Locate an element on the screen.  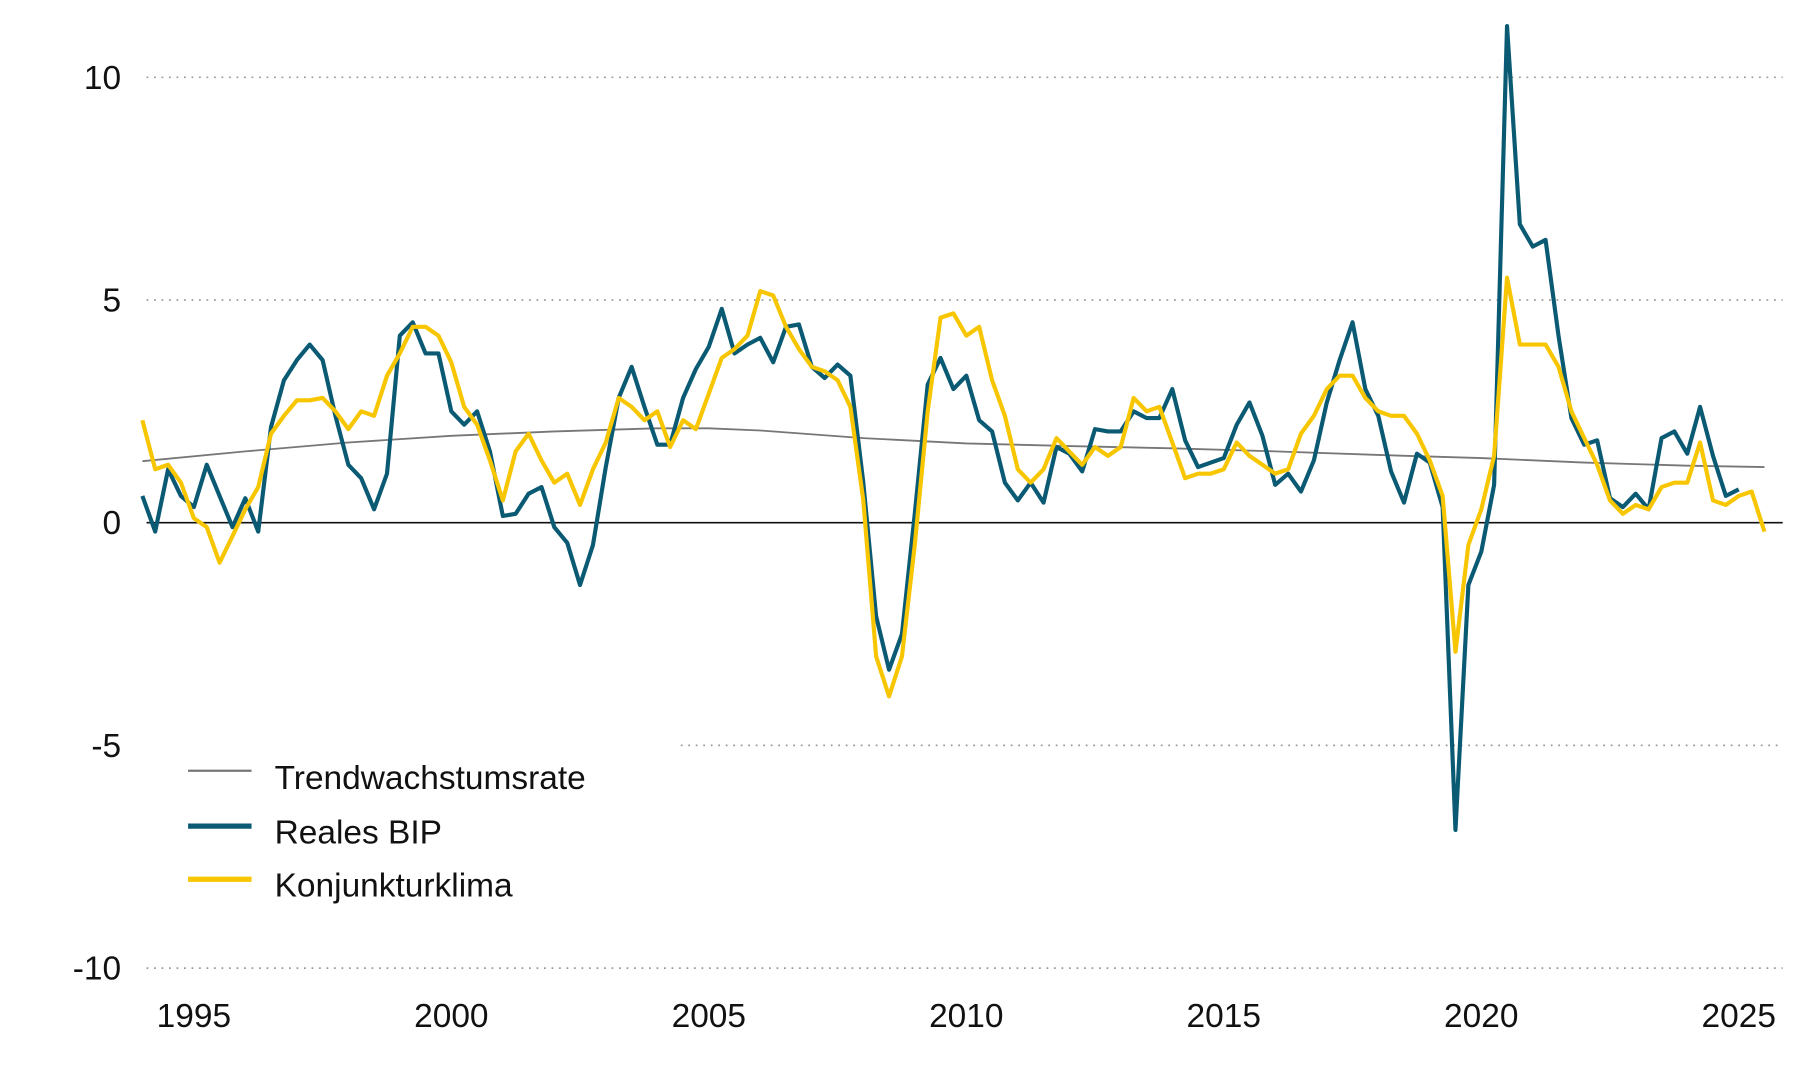
x-tick-label: 2025 is located at coordinates (1739, 1016).